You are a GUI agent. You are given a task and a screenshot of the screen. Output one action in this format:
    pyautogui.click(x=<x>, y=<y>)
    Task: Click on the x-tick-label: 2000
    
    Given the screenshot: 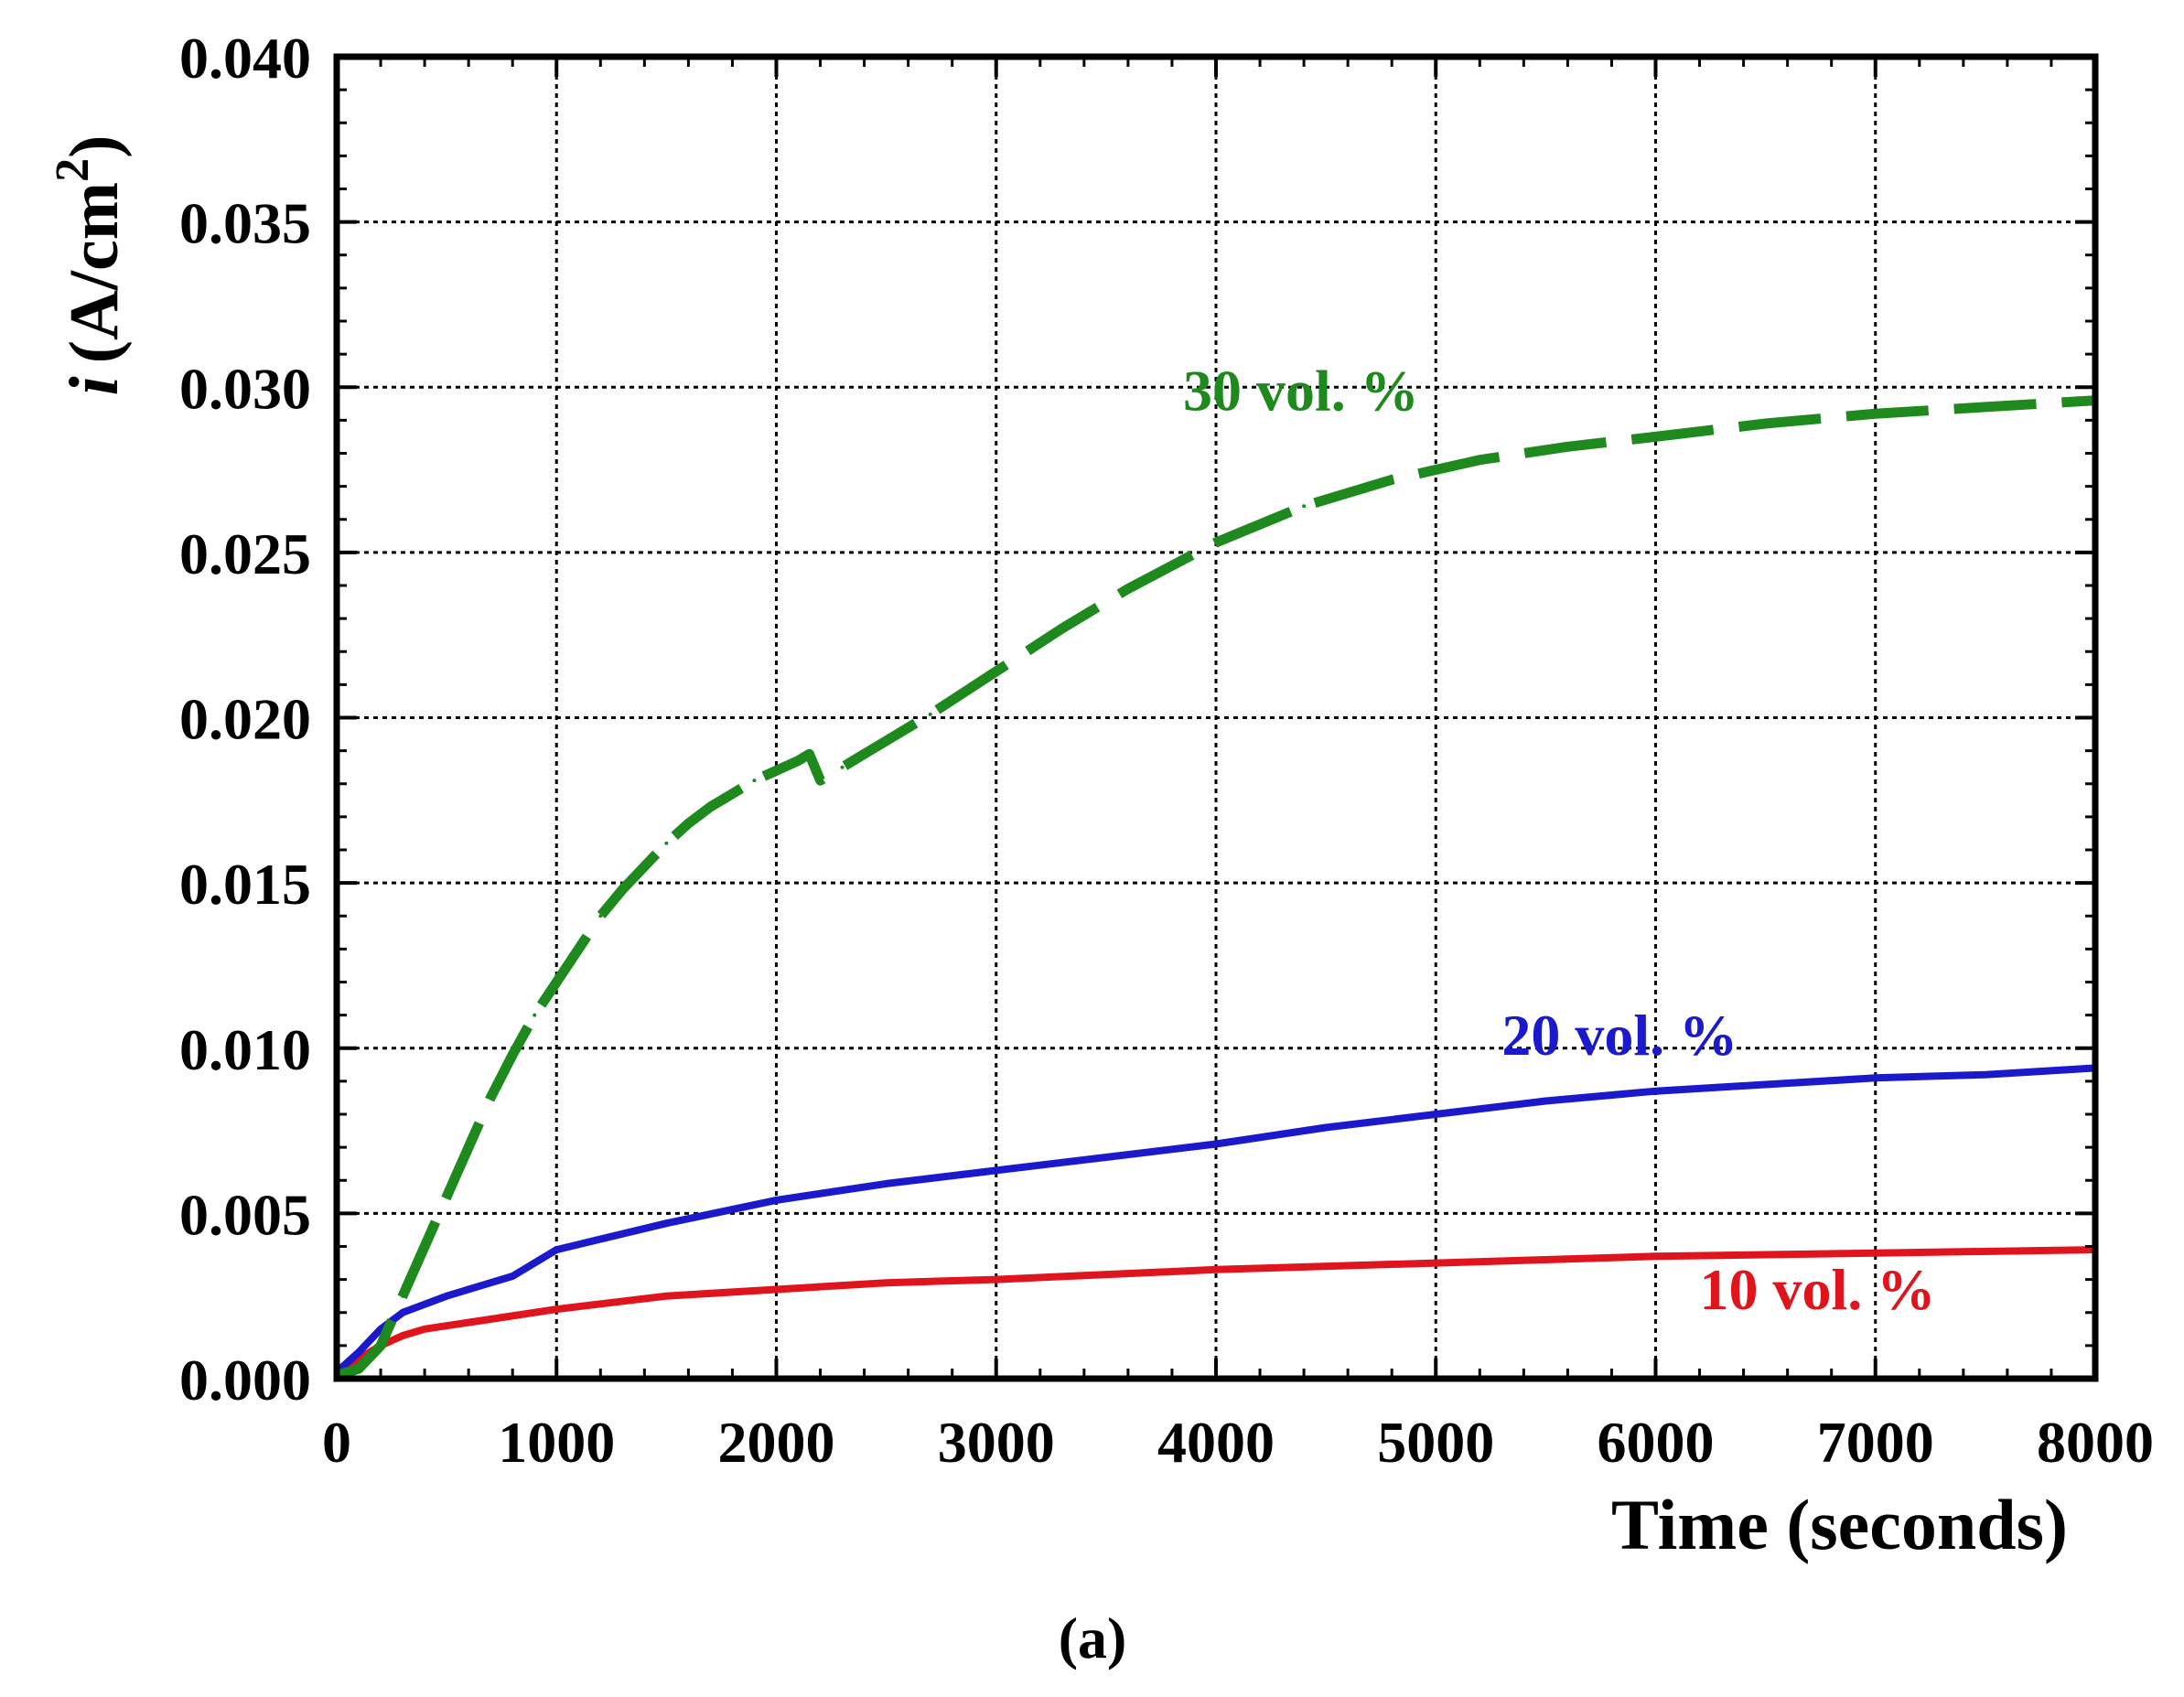 What is the action you would take?
    pyautogui.click(x=776, y=1442)
    